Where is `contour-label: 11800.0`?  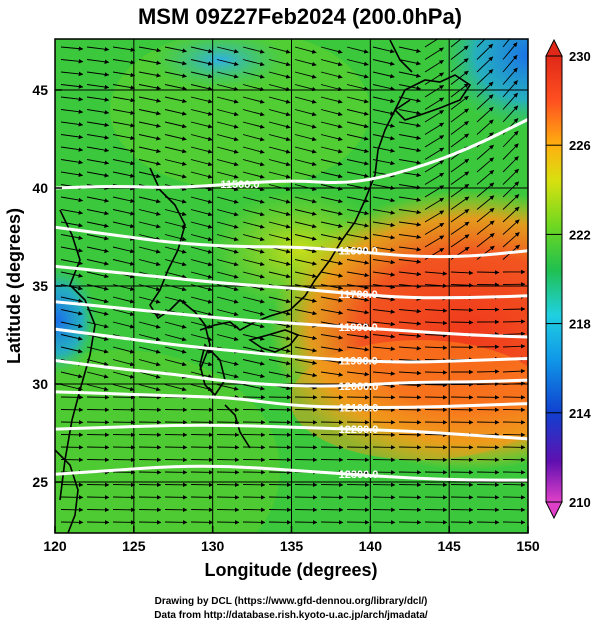
contour-label: 11800.0 is located at coordinates (358, 328).